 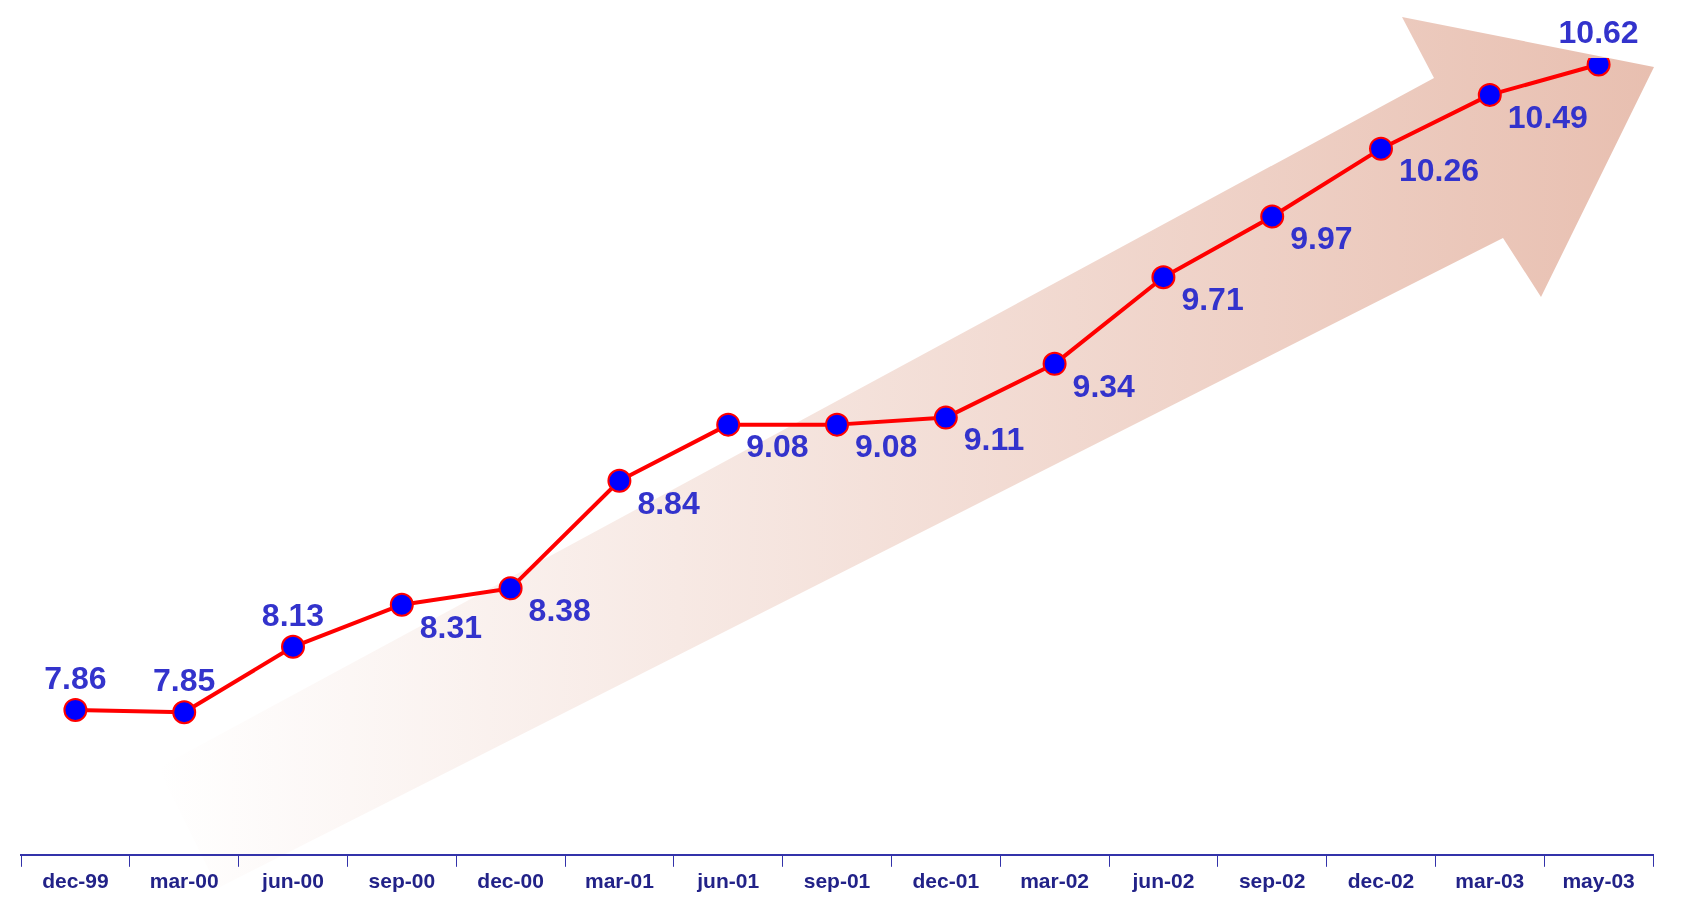 I want to click on data-label: 8.84, so click(x=668, y=502).